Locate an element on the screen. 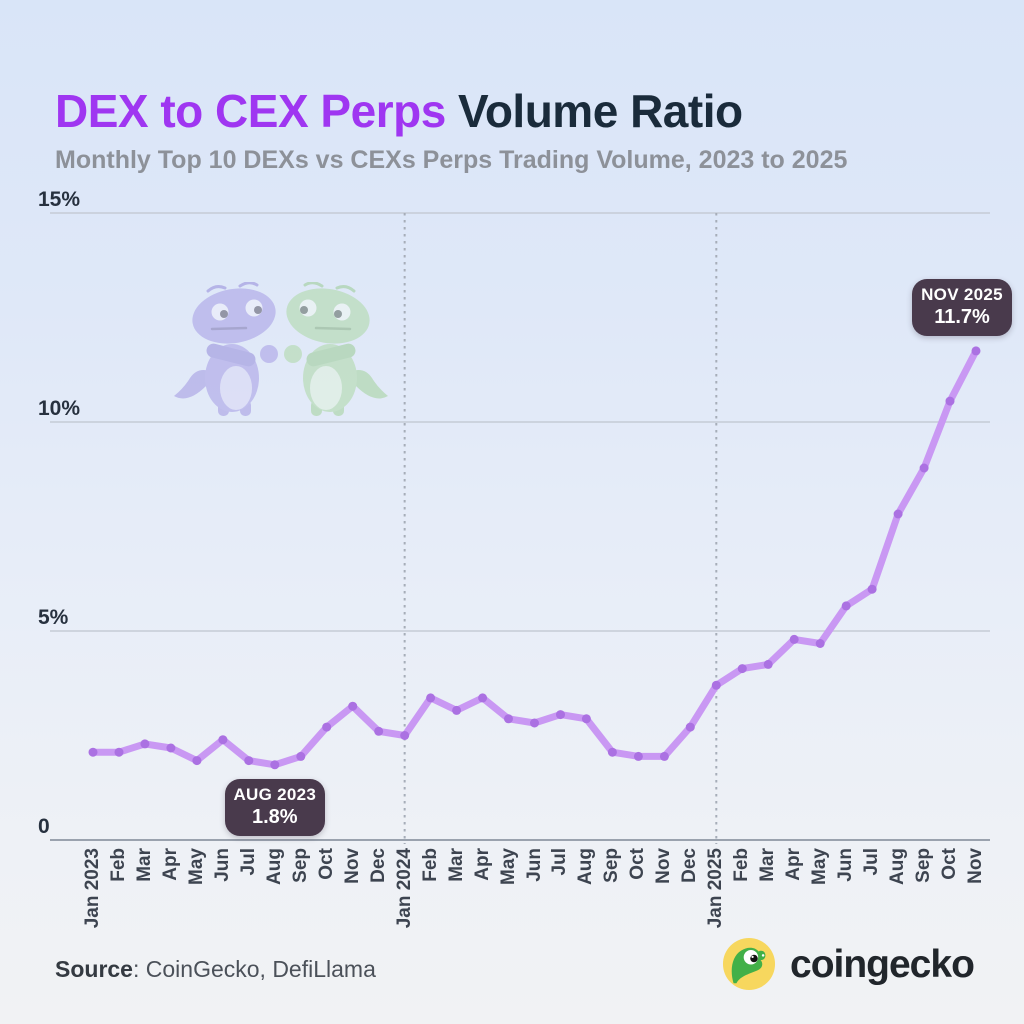  title-rest-text: Volume Ratio is located at coordinates (594, 111).